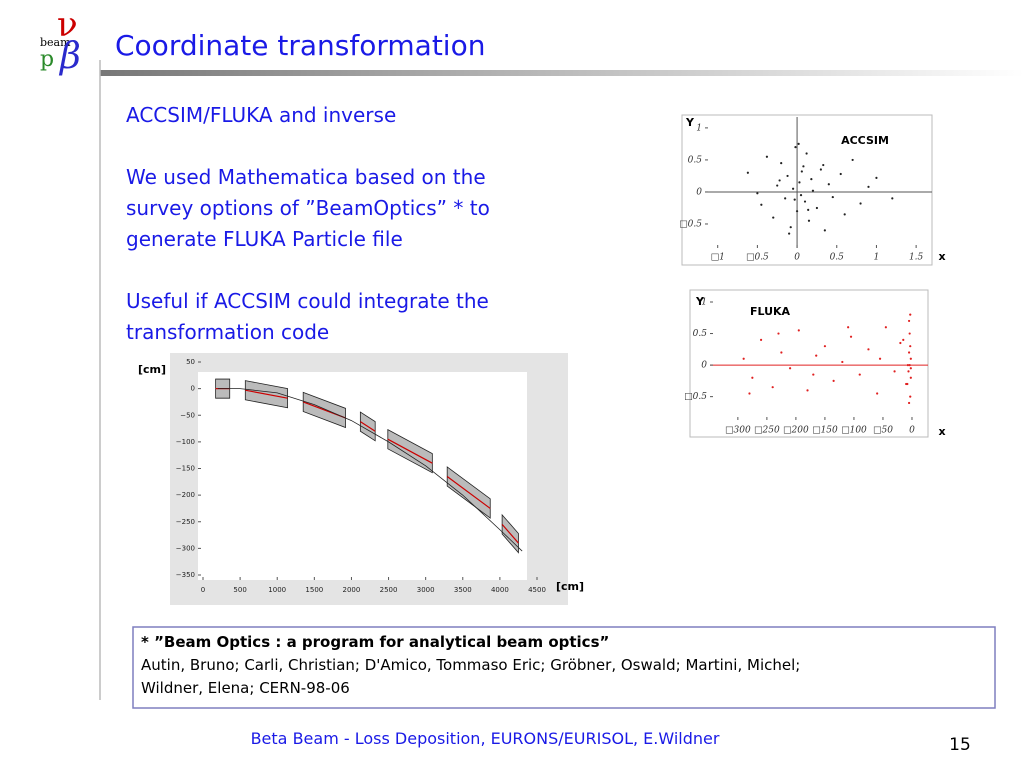 Image resolution: width=1024 pixels, height=768 pixels. I want to click on x-tick-label: 1000, so click(277, 590).